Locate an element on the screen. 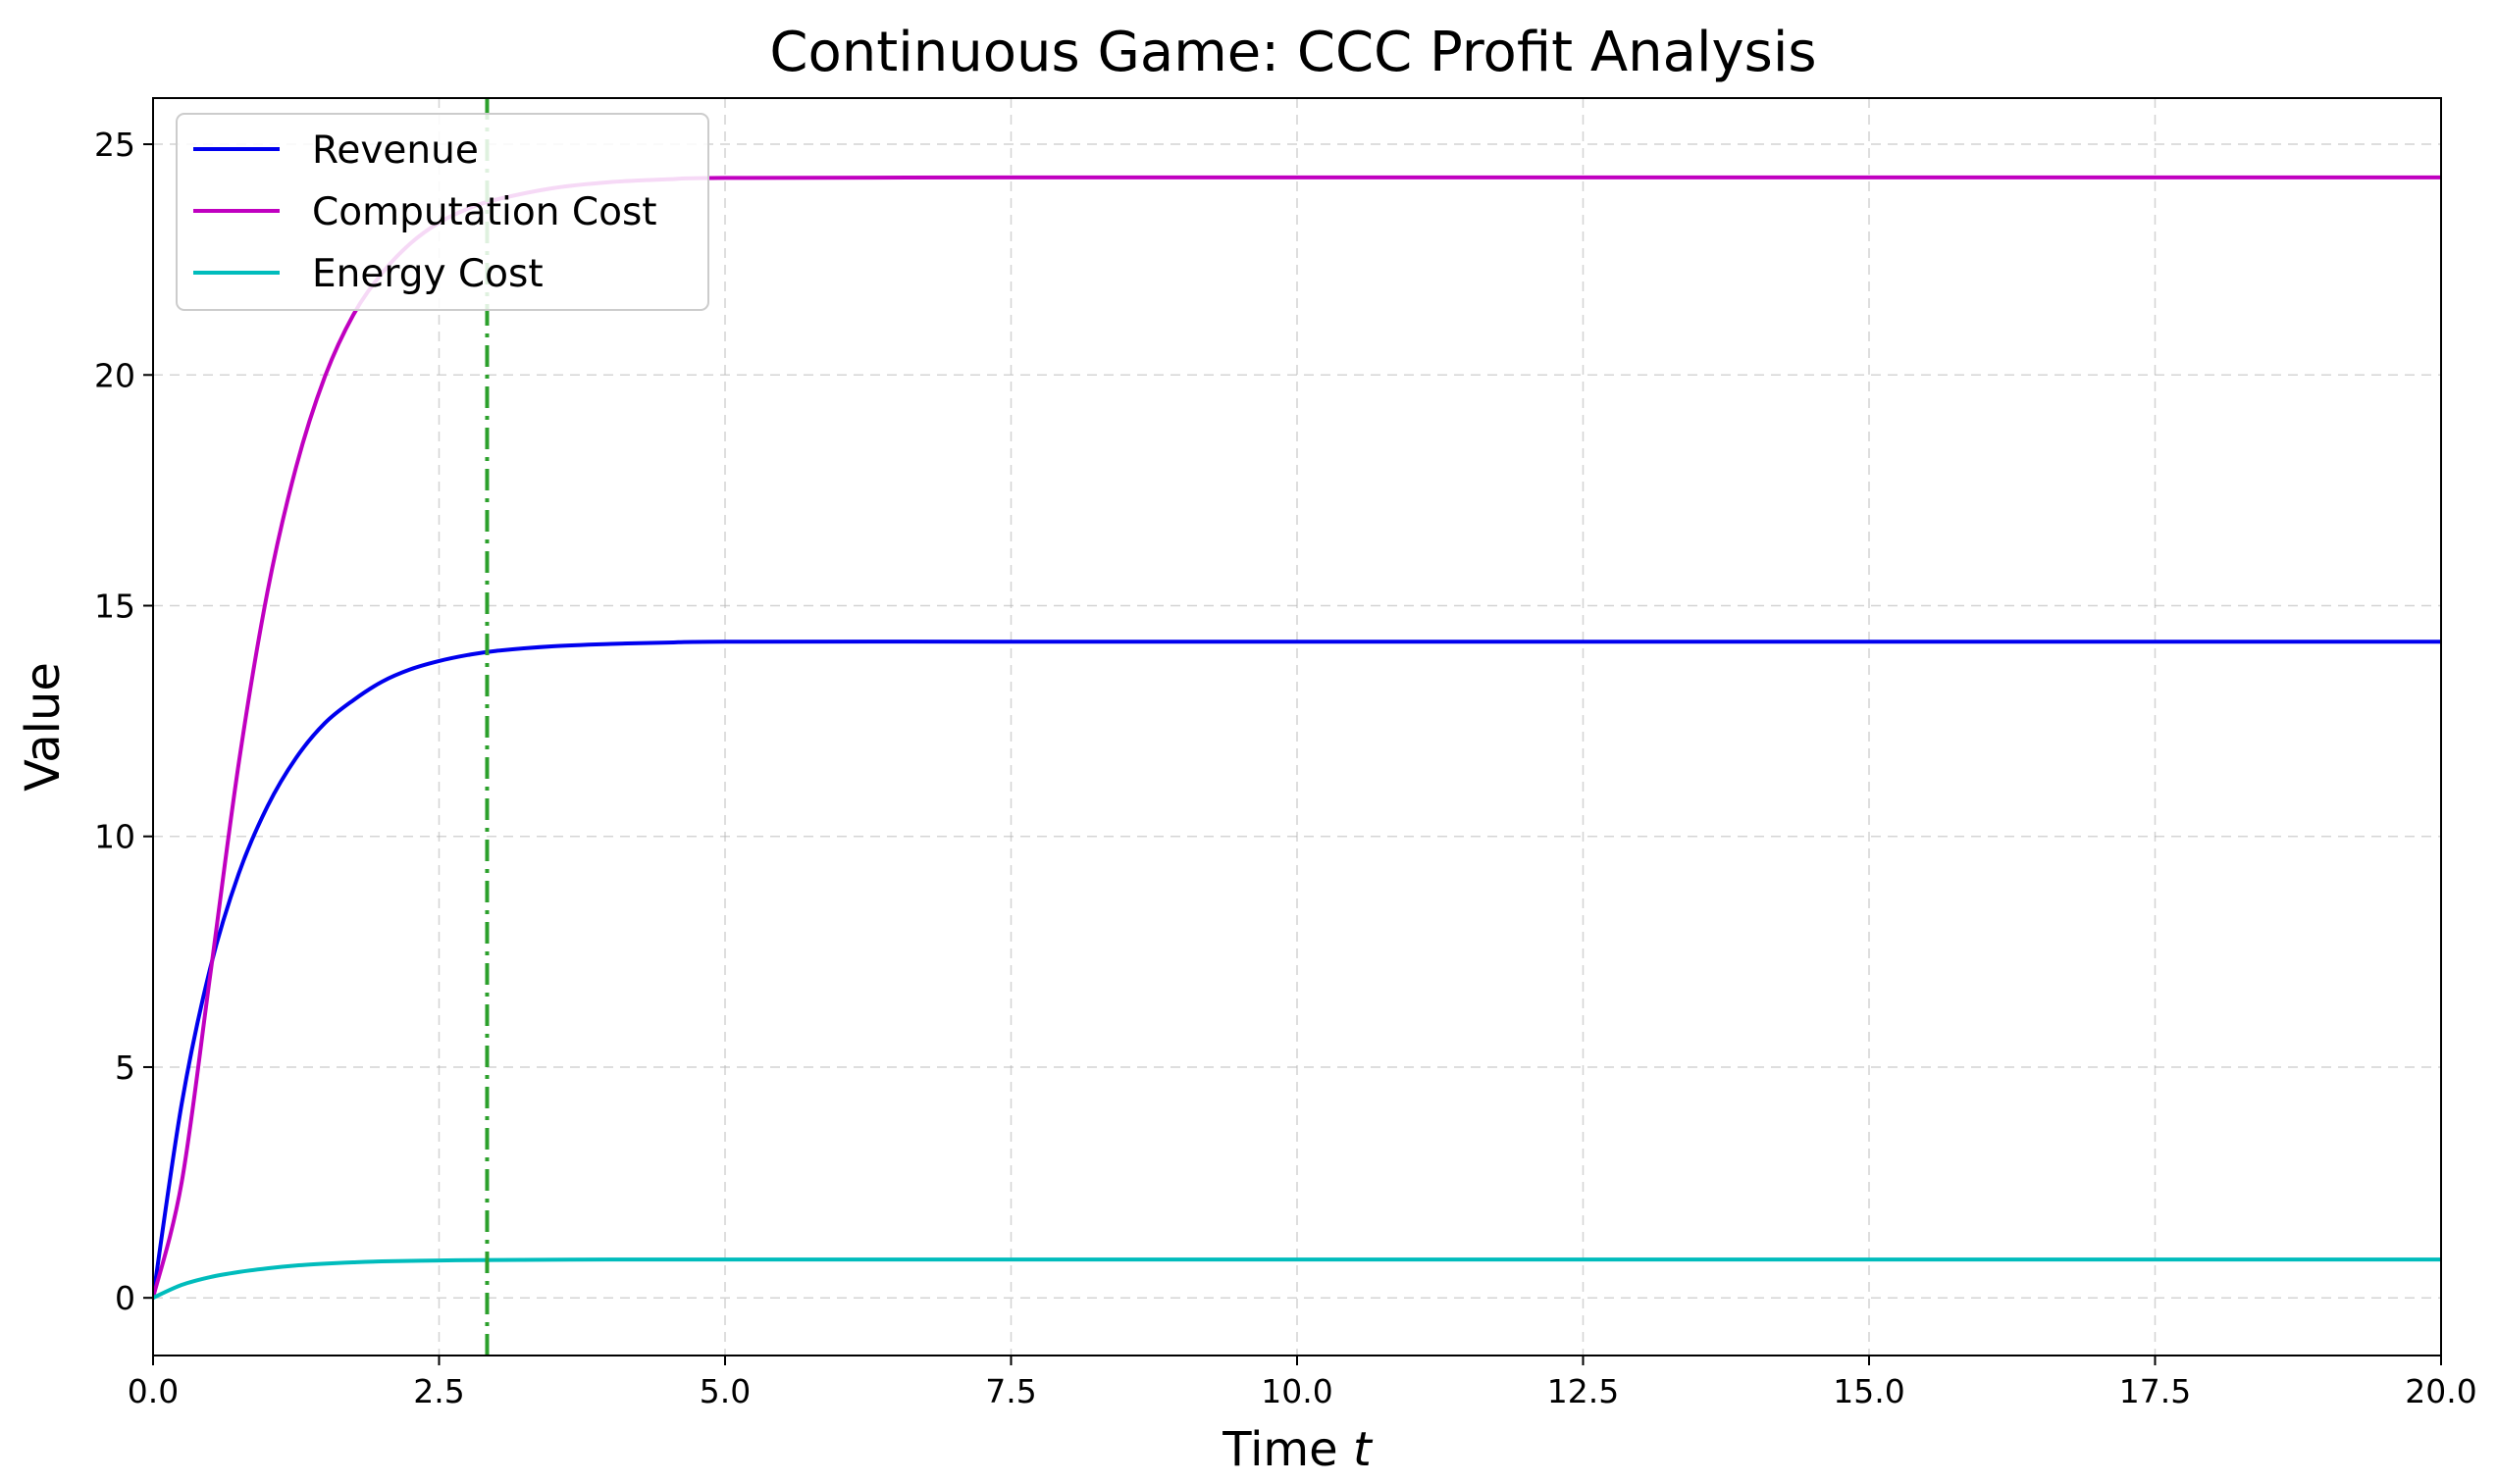 Image resolution: width=2496 pixels, height=1484 pixels. x-tick-label: 7.5 is located at coordinates (1010, 1391).